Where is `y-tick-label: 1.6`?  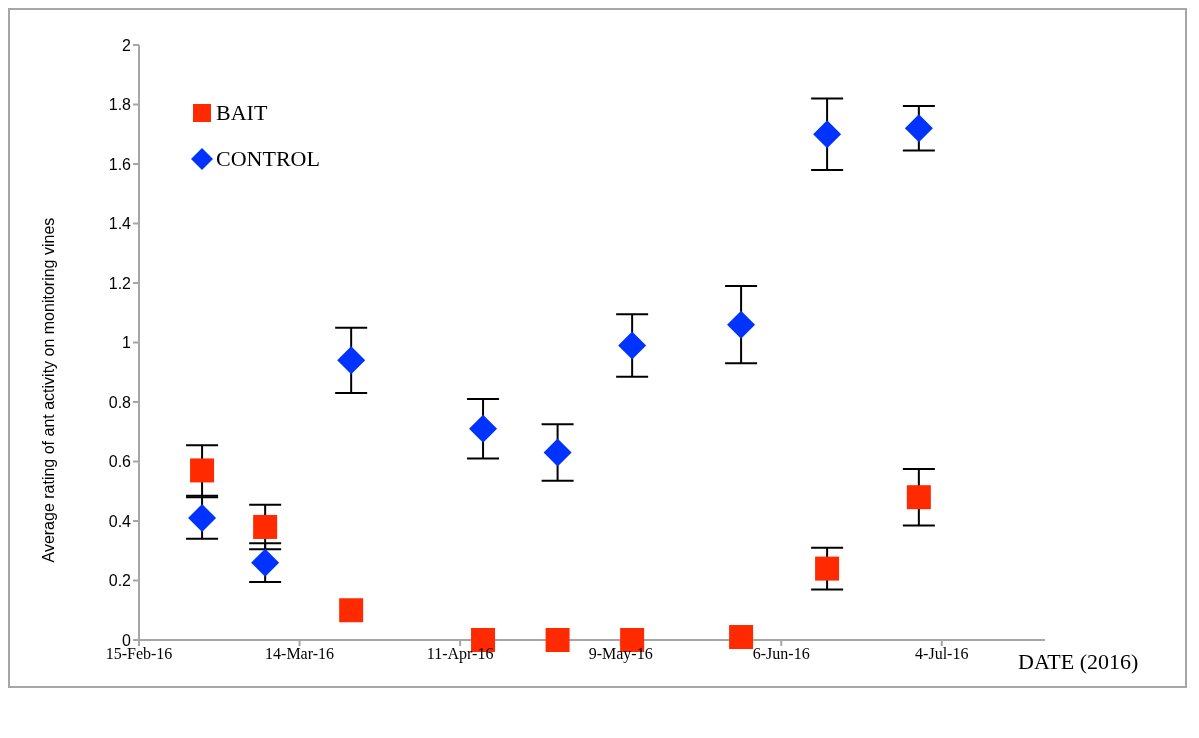
y-tick-label: 1.6 is located at coordinates (120, 164).